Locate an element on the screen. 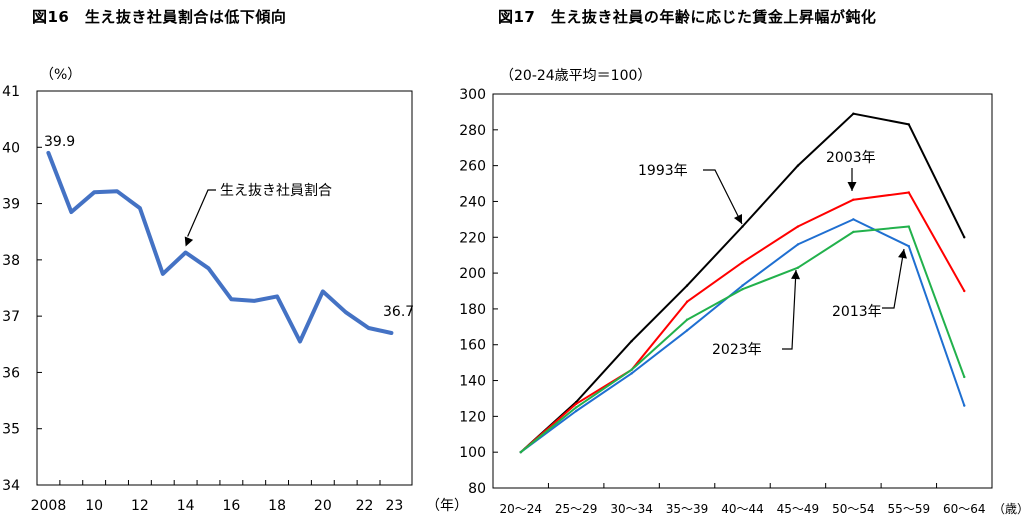  series-label: 2013年 is located at coordinates (857, 312).